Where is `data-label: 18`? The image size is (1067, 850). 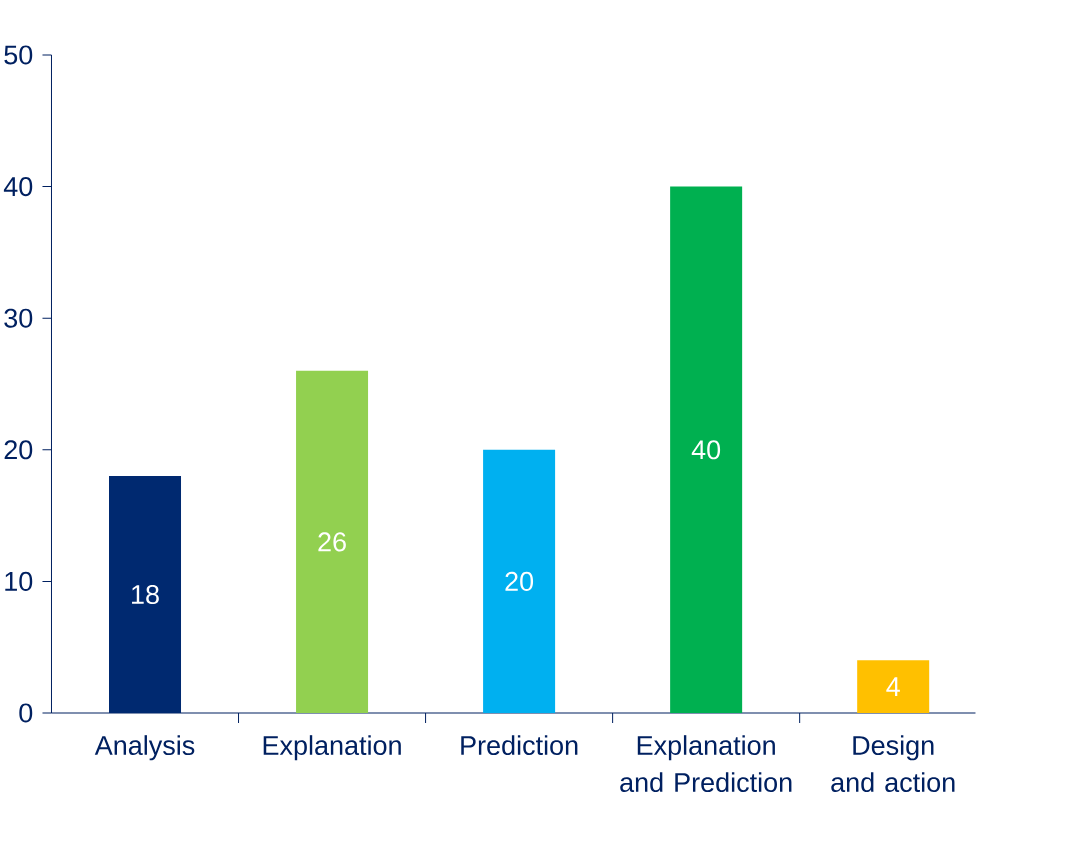 data-label: 18 is located at coordinates (145, 594).